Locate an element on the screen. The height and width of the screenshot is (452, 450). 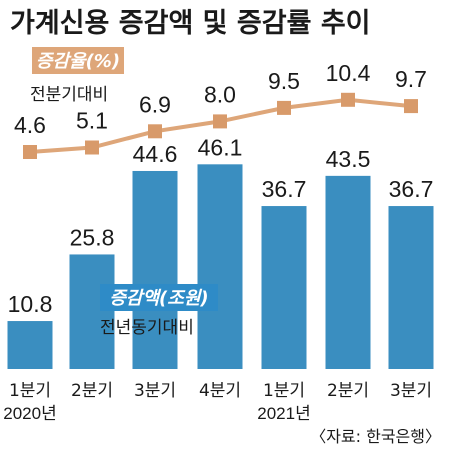
chart-title: 가계신용 증감액 및 증감률 추이 is located at coordinates (190, 23).